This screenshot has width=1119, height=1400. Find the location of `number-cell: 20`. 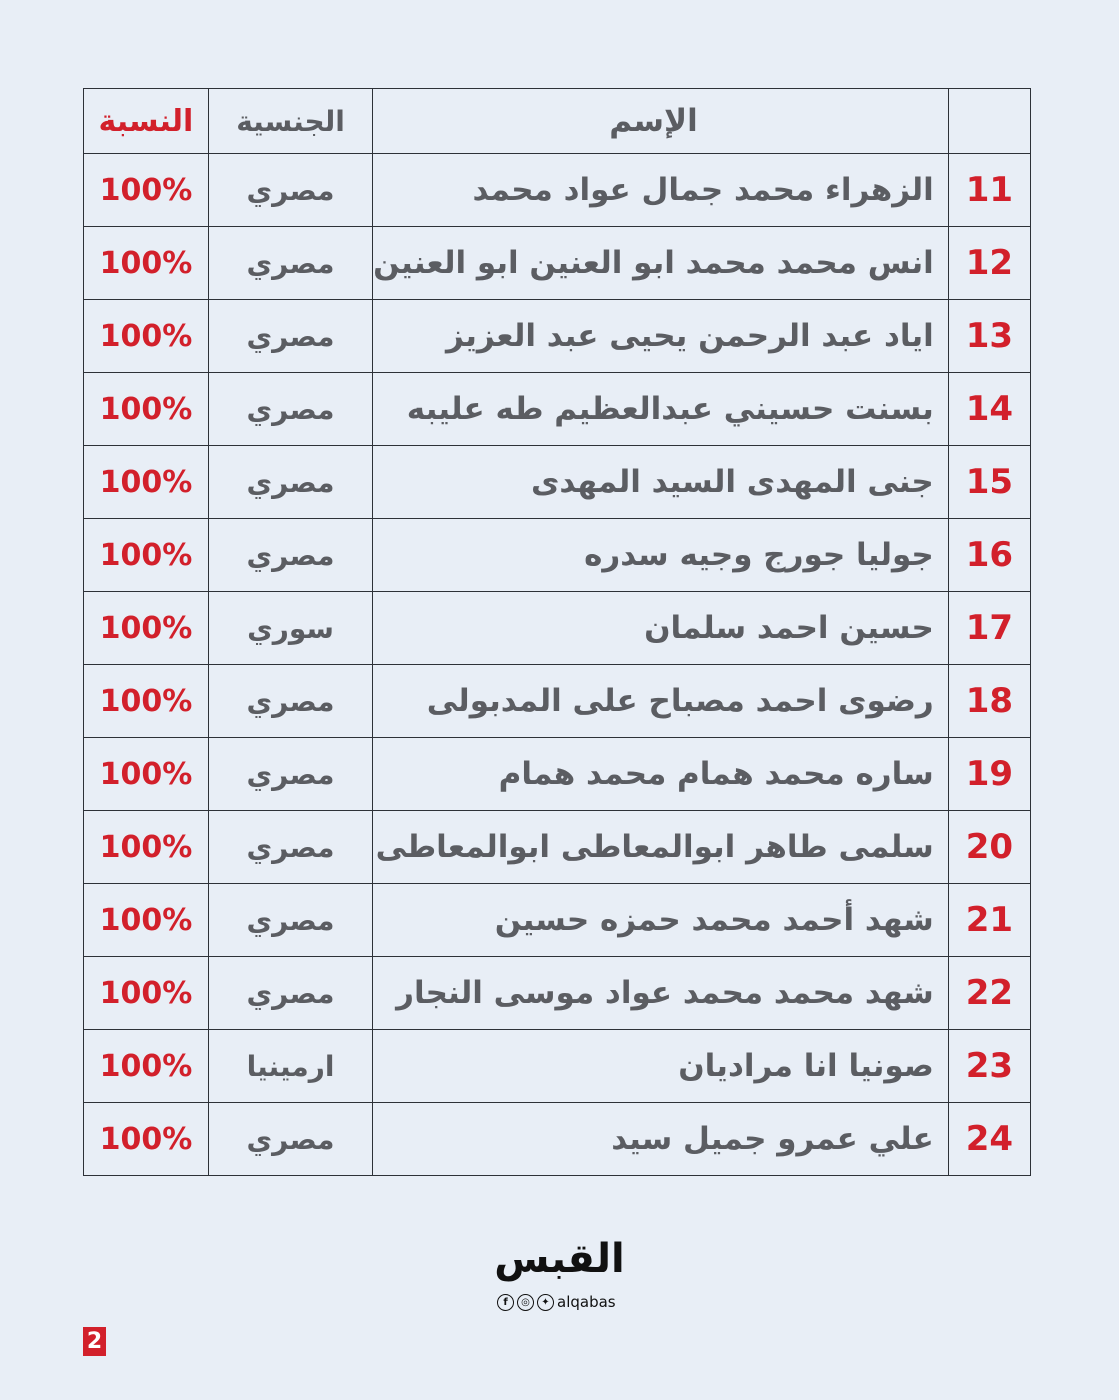

number-cell: 20 is located at coordinates (989, 847).